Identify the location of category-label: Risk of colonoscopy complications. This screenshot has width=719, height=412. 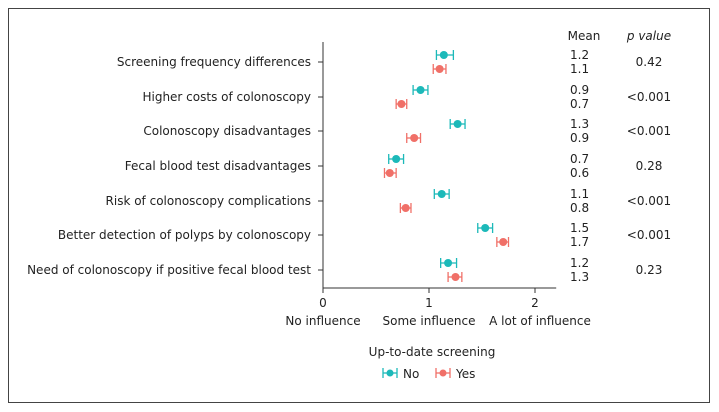
(208, 201).